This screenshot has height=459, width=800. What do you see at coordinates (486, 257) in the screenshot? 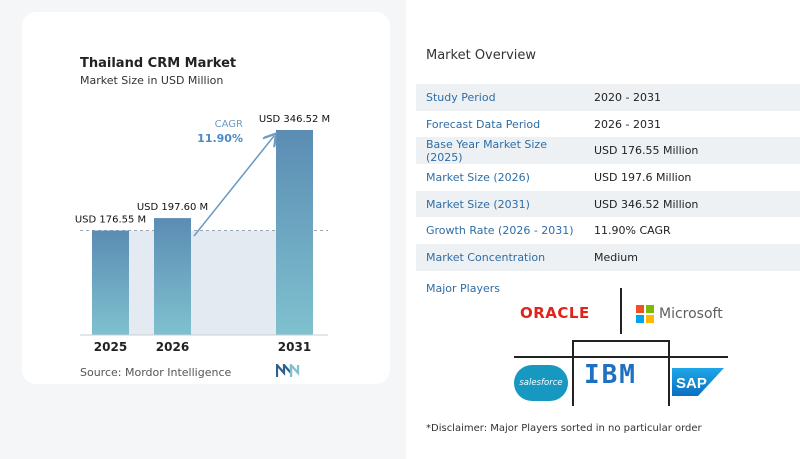
I see `row-label: Market Concentration` at bounding box center [486, 257].